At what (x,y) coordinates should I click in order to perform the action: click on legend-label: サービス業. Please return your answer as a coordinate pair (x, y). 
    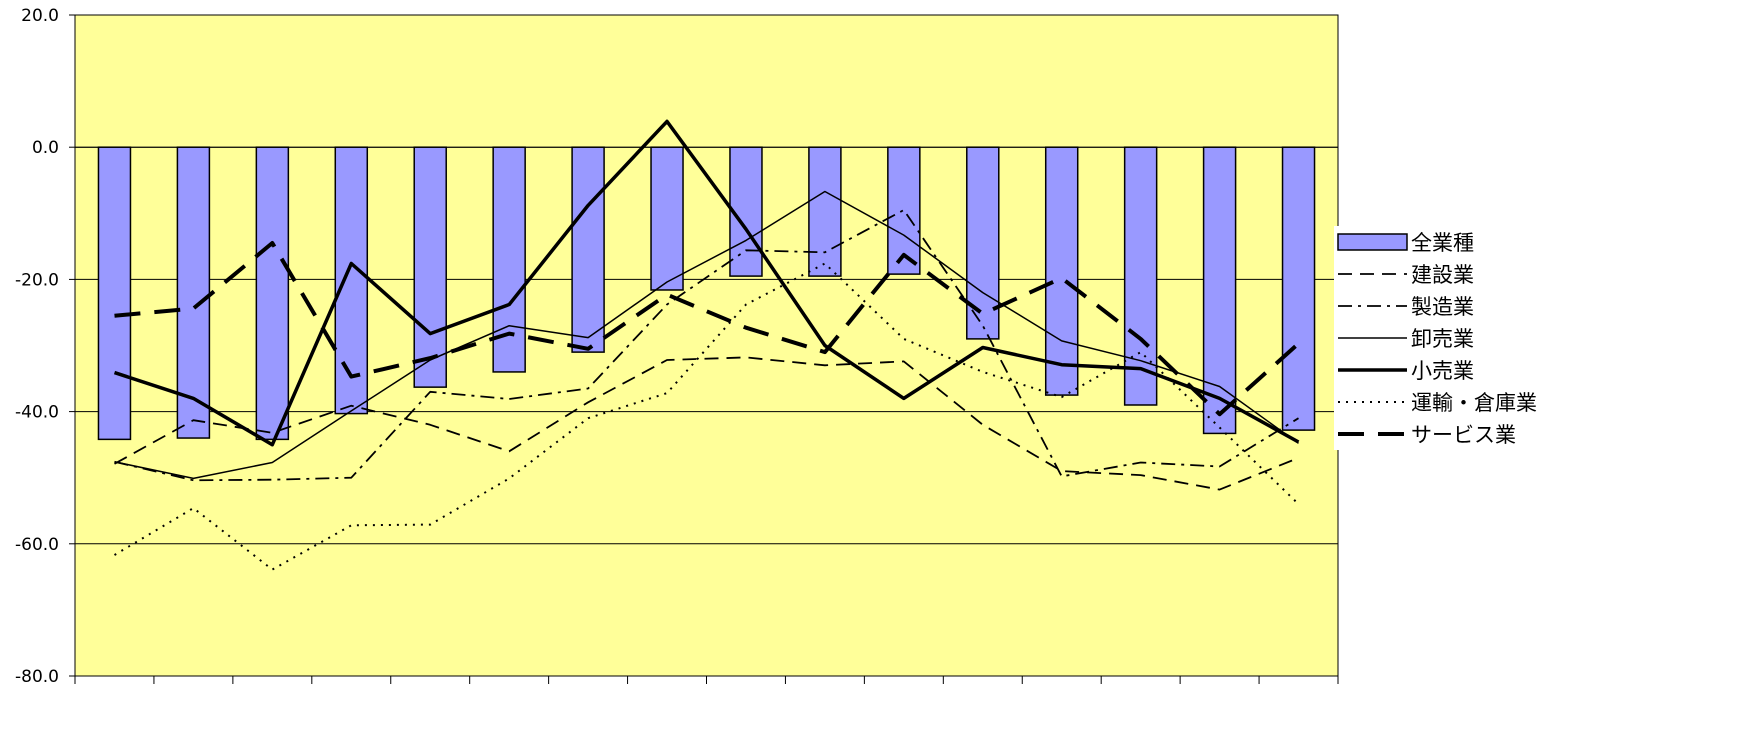
    Looking at the image, I should click on (1463, 435).